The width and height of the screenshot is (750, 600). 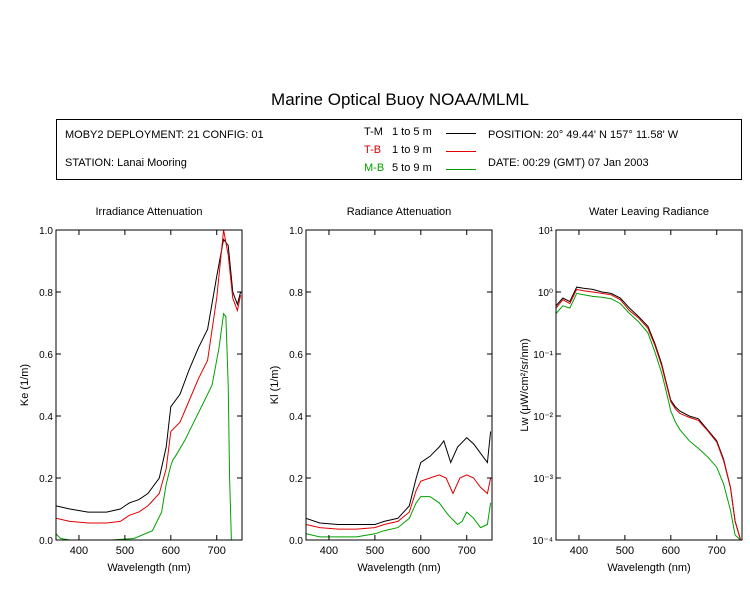 I want to click on legend-range-tb: 1 to 9 m, so click(x=412, y=150).